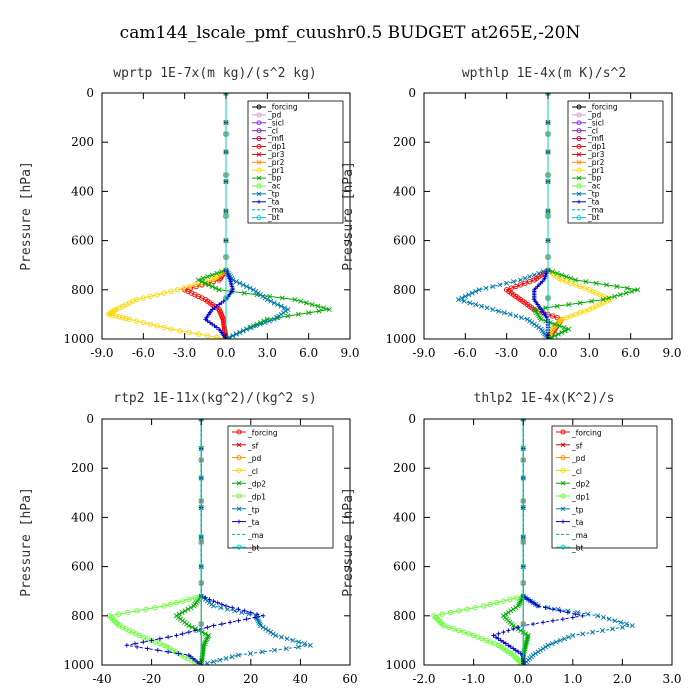  What do you see at coordinates (252, 471) in the screenshot?
I see `legend-label: _cl` at bounding box center [252, 471].